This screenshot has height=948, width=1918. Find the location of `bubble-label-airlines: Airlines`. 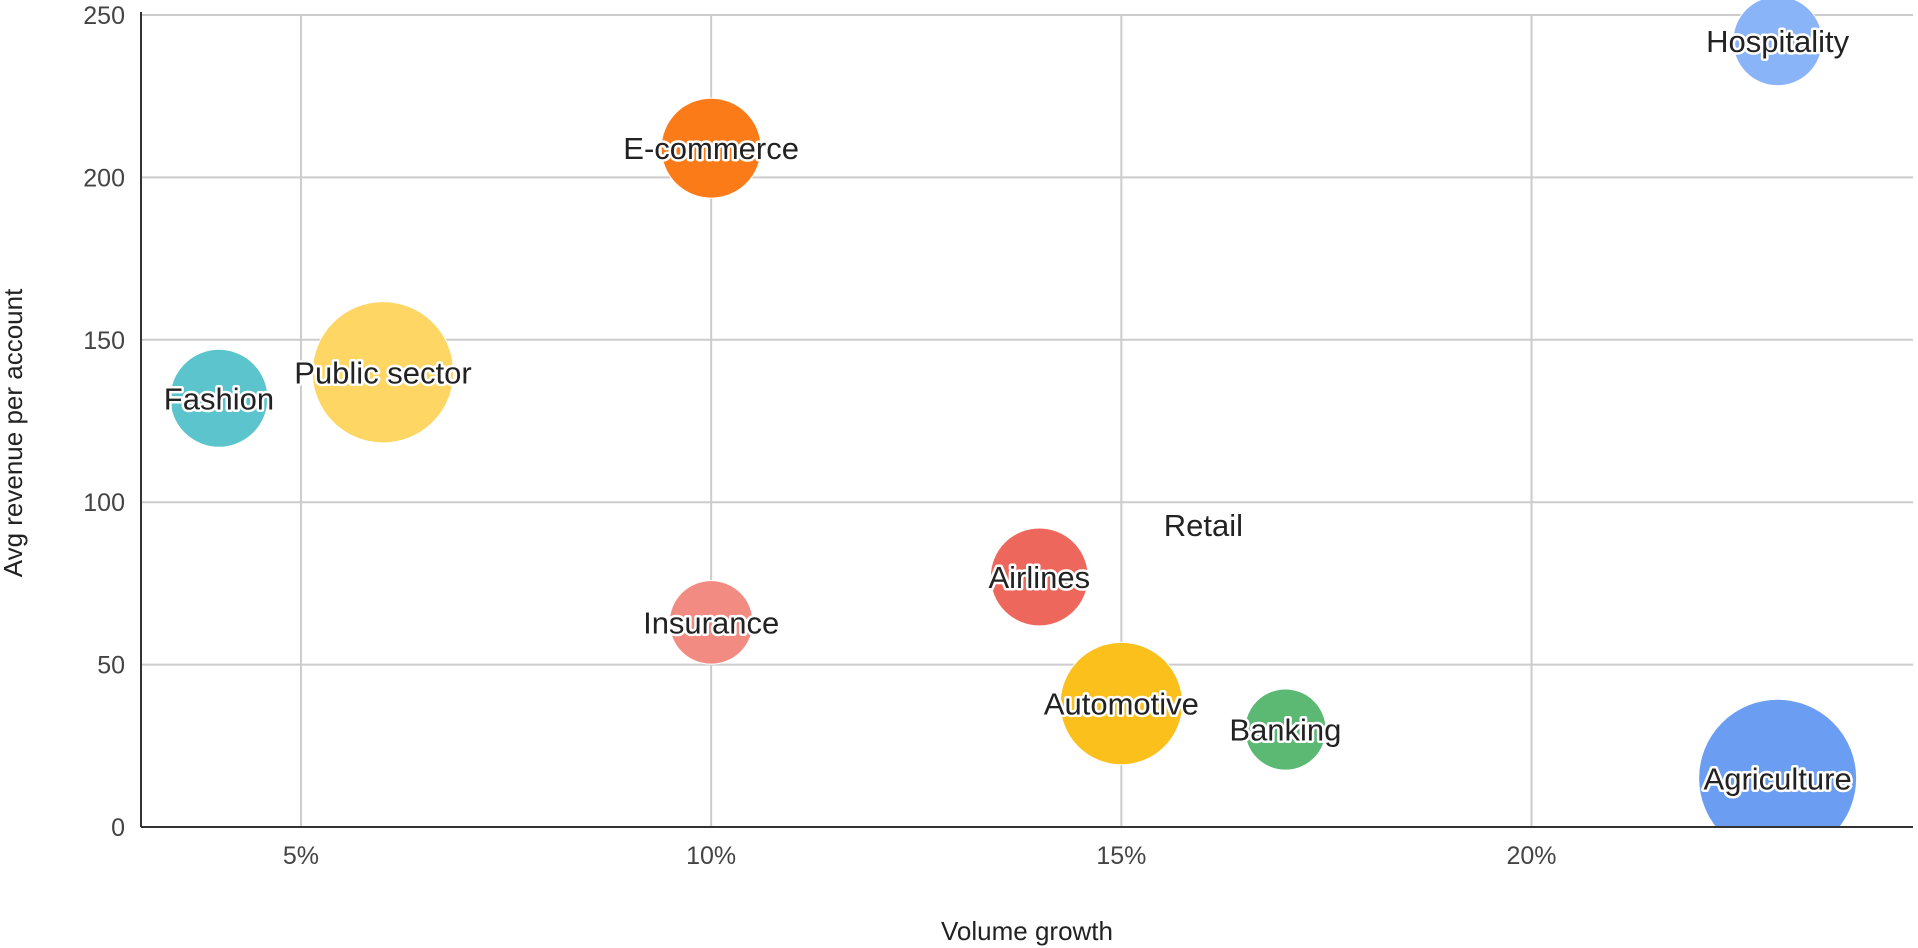

bubble-label-airlines: Airlines is located at coordinates (1039, 577).